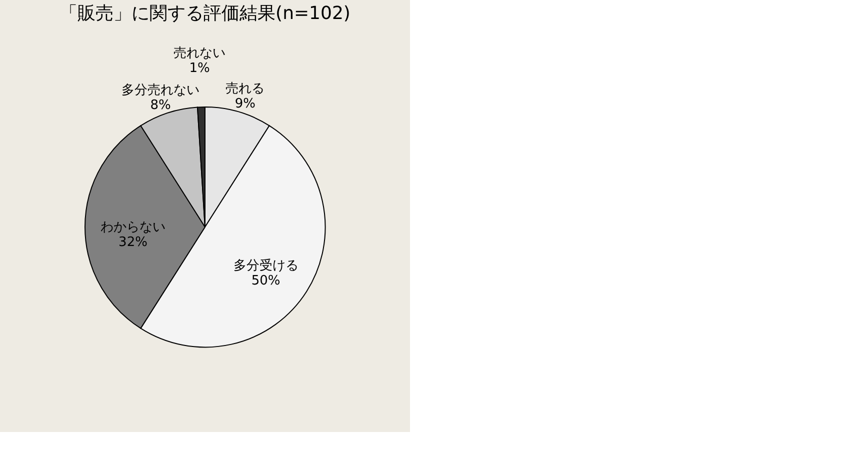  I want to click on data-label: 32%, so click(133, 242).